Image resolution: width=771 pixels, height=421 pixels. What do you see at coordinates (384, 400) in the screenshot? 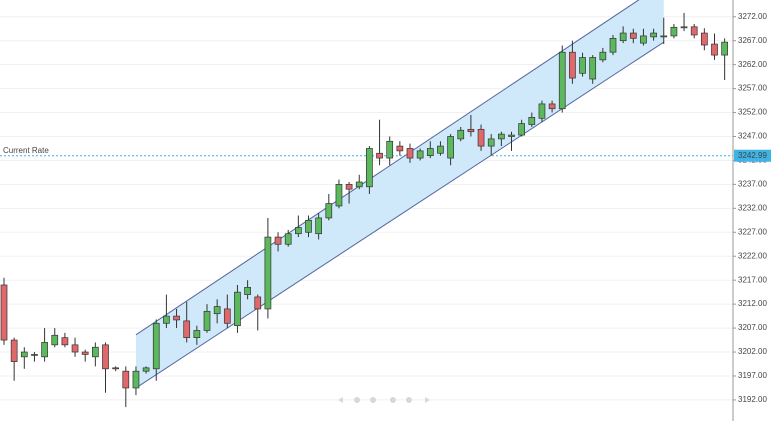
I see `nav-controls` at bounding box center [384, 400].